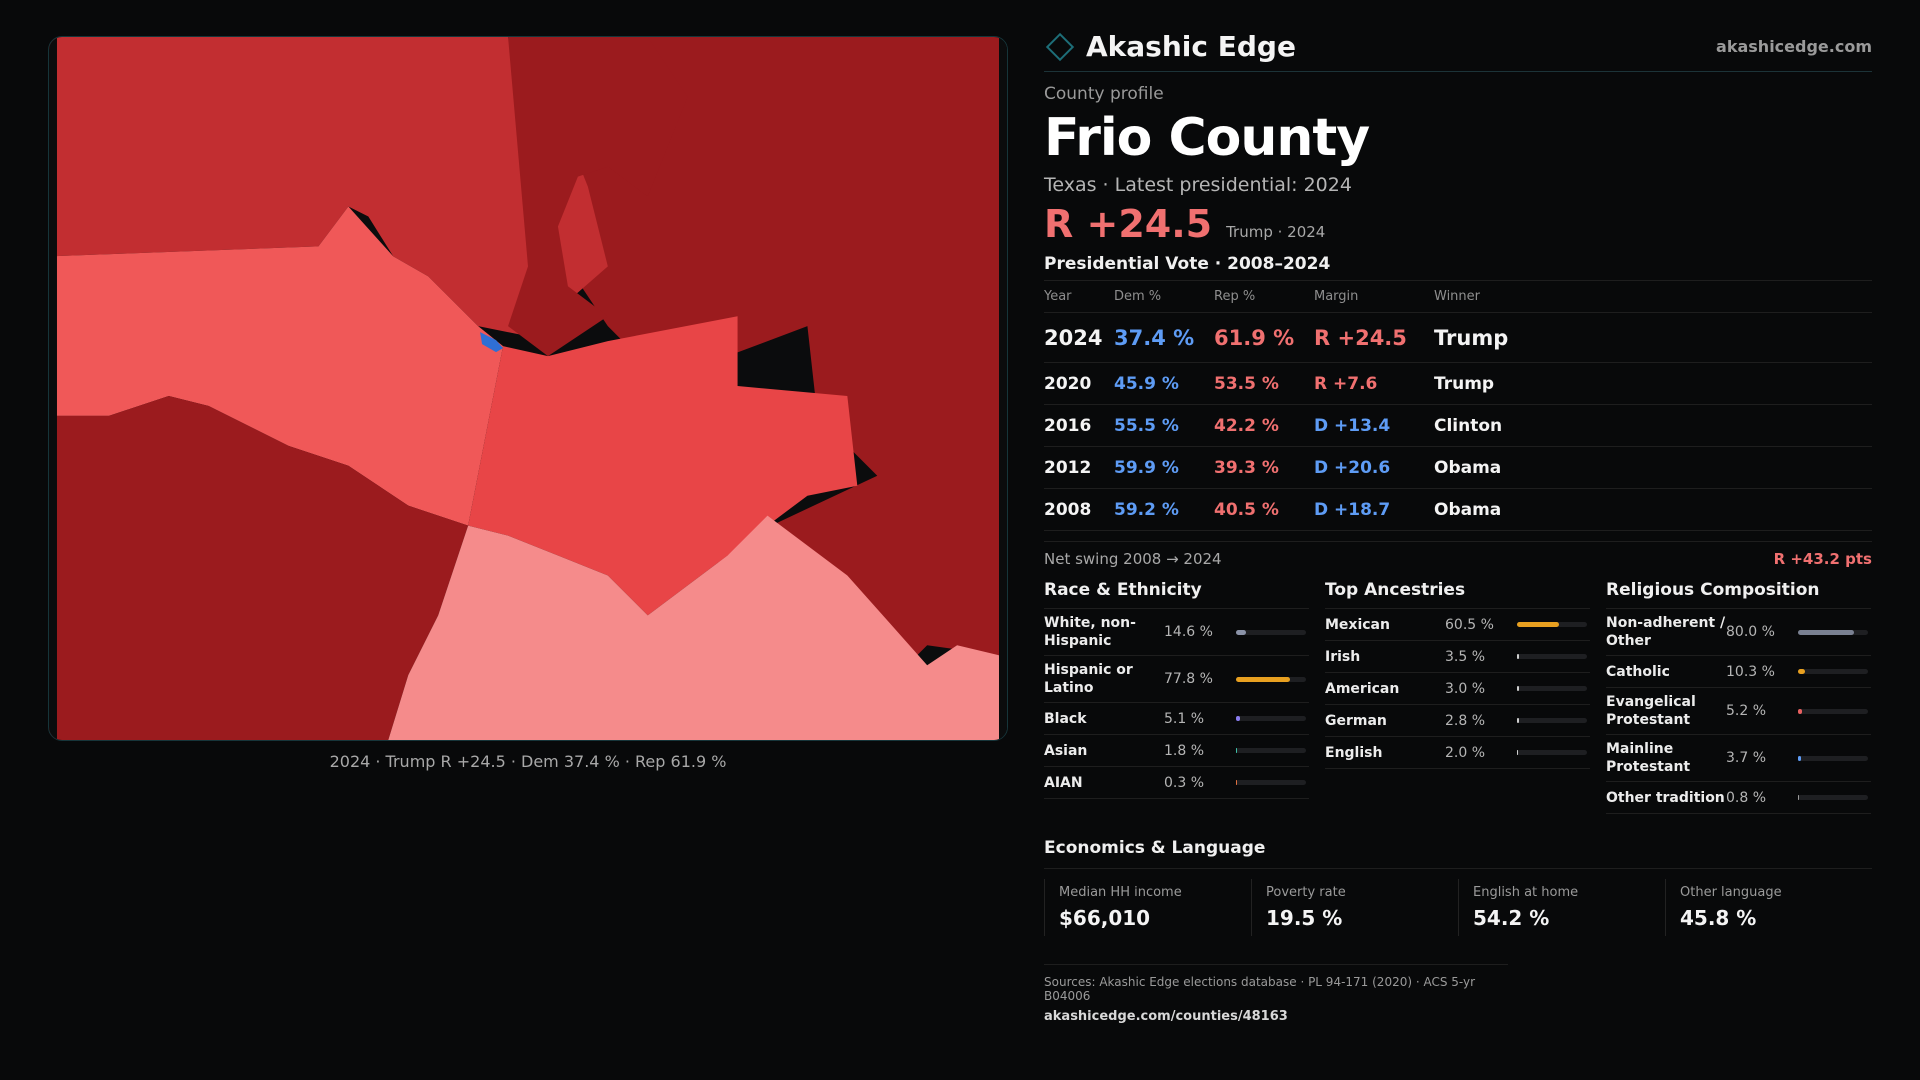 Image resolution: width=1920 pixels, height=1080 pixels. What do you see at coordinates (1246, 425) in the screenshot?
I see `vote-rep: 42.2 %` at bounding box center [1246, 425].